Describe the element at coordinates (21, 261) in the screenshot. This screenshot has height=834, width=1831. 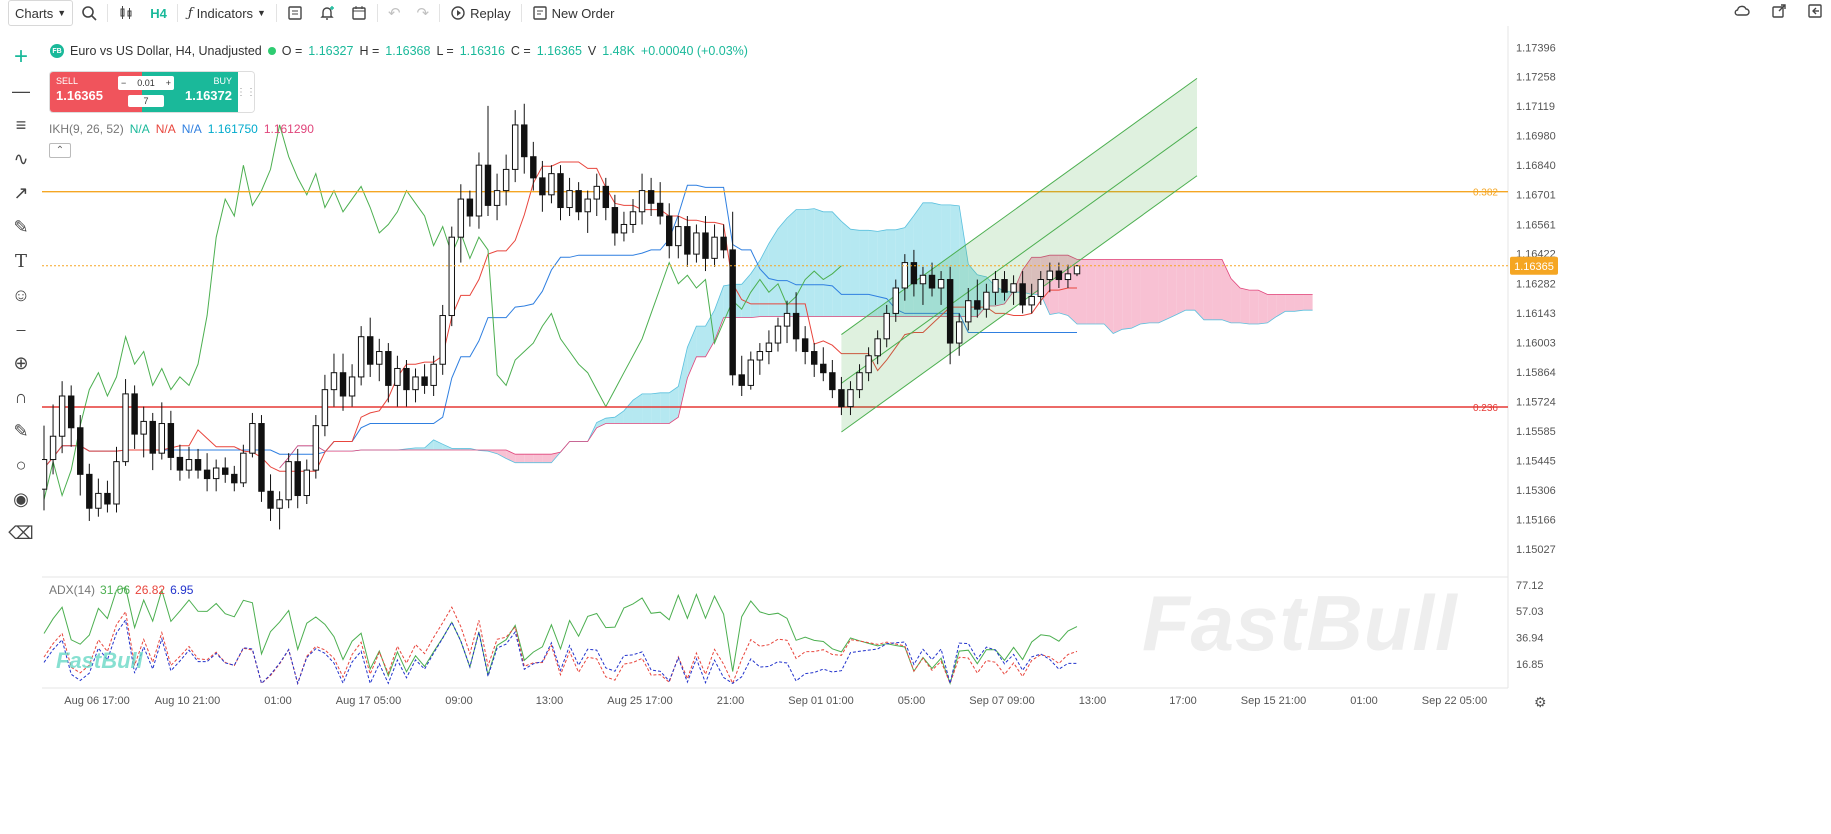
I see `text-tool: T` at that location.